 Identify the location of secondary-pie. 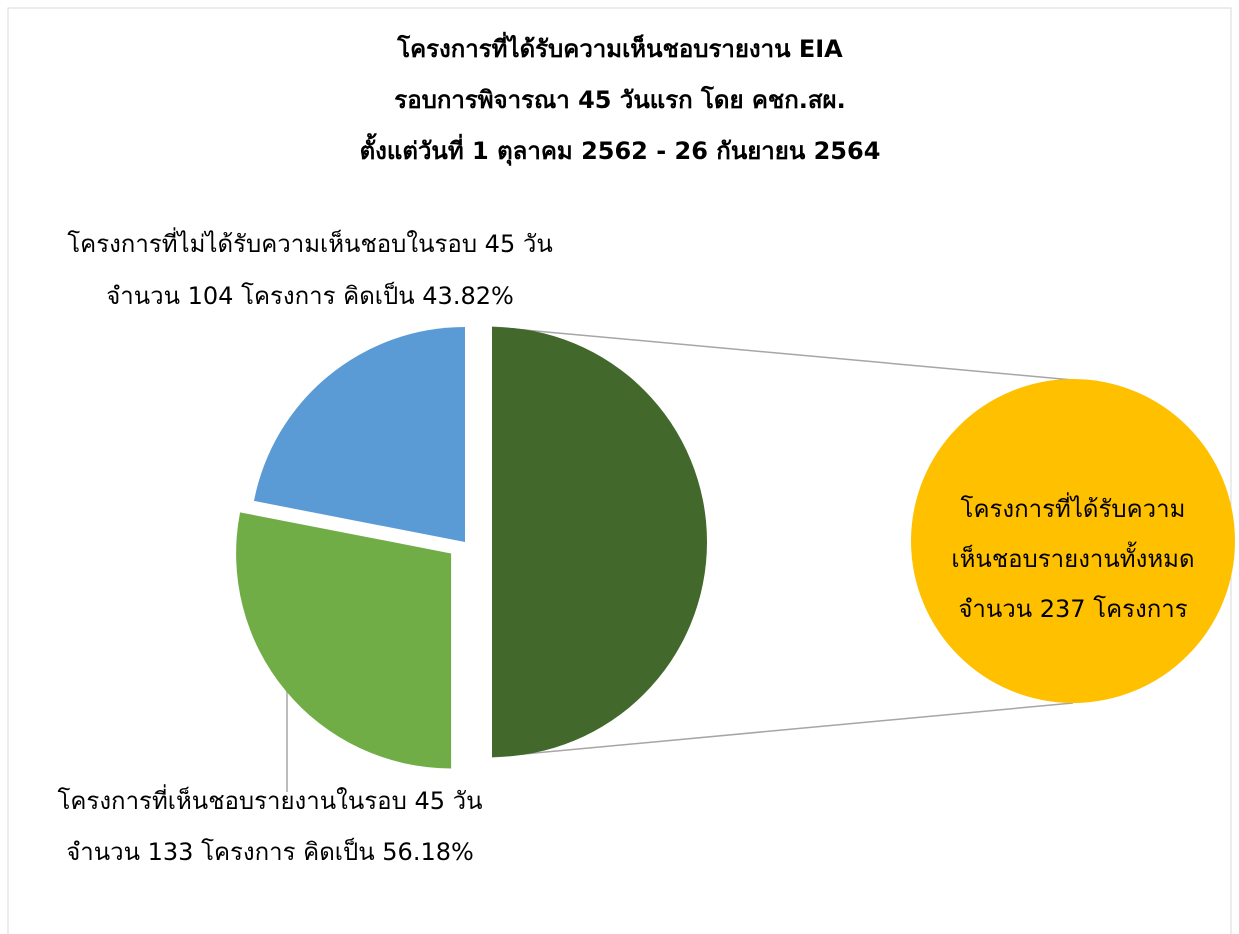
(1073, 541).